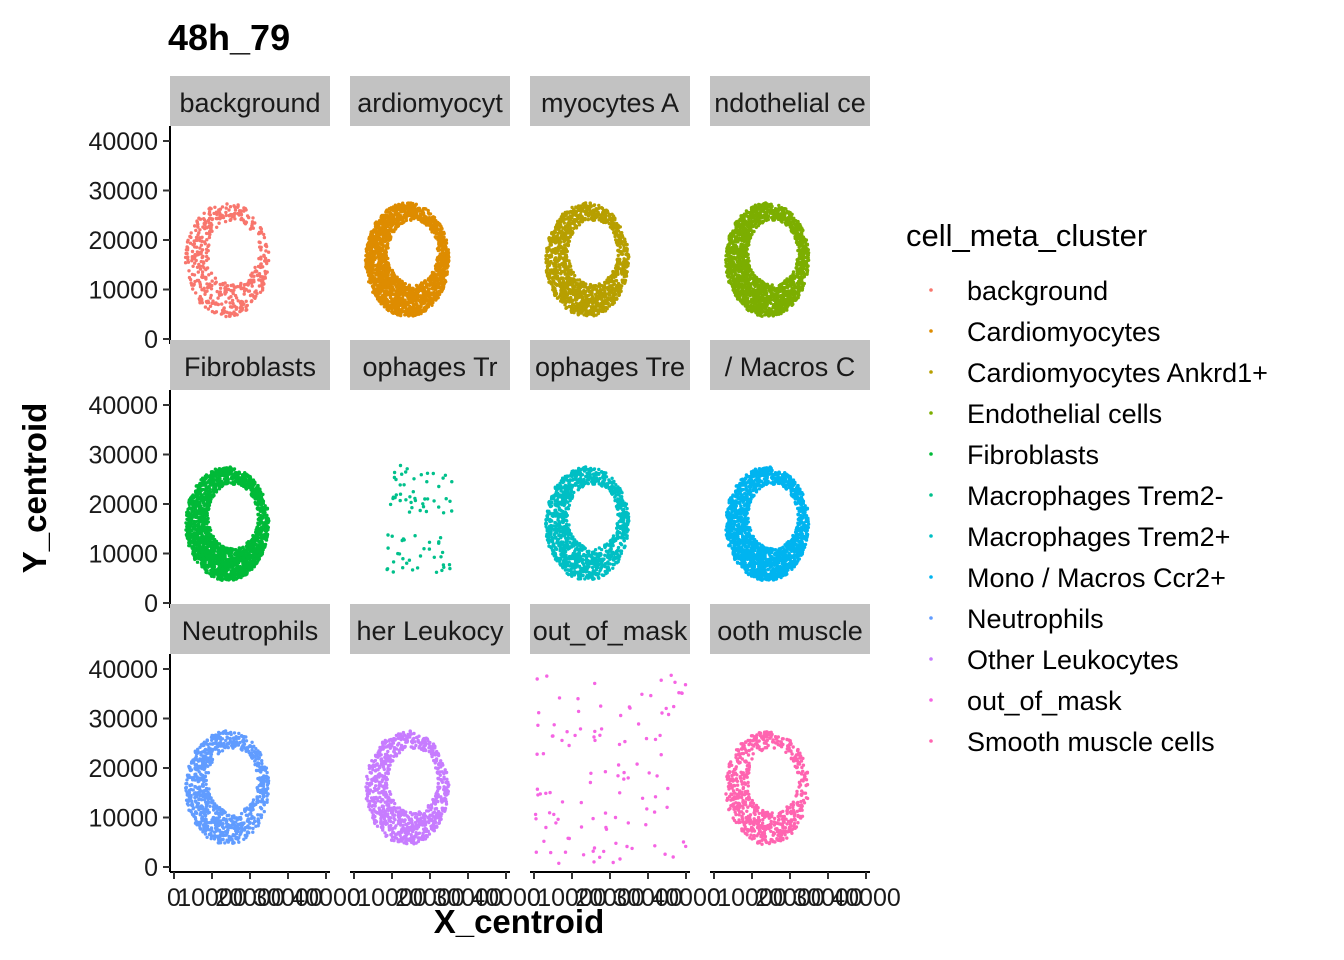 The width and height of the screenshot is (1344, 960). I want to click on facet-strip, so click(250, 101).